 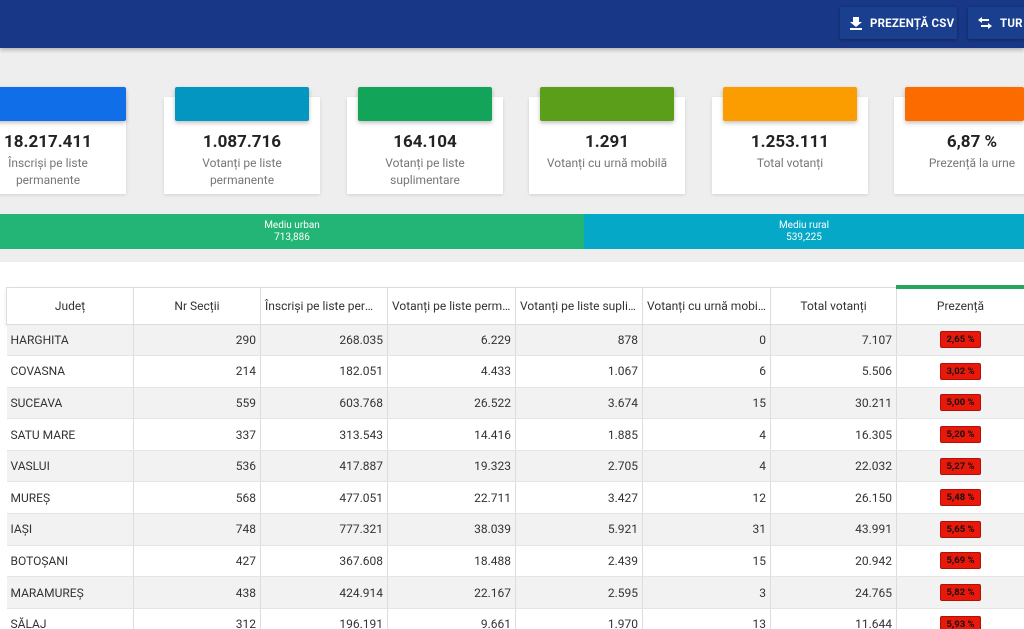 What do you see at coordinates (70, 466) in the screenshot?
I see `cell-county: VASLUI` at bounding box center [70, 466].